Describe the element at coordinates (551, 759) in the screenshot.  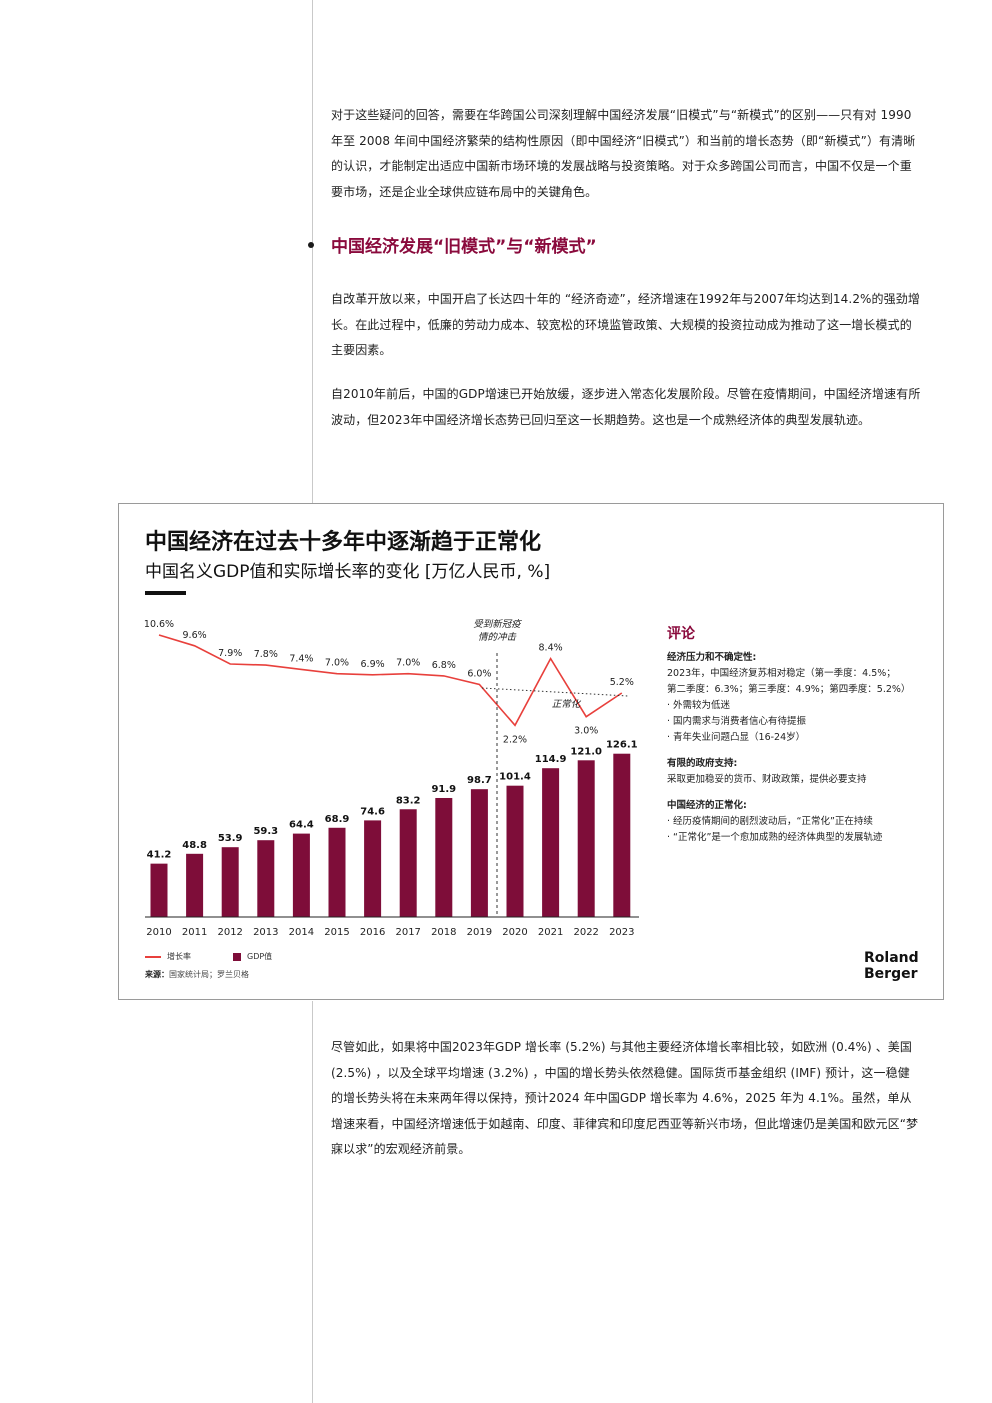
I see `gdp-label-2021: 114.9` at that location.